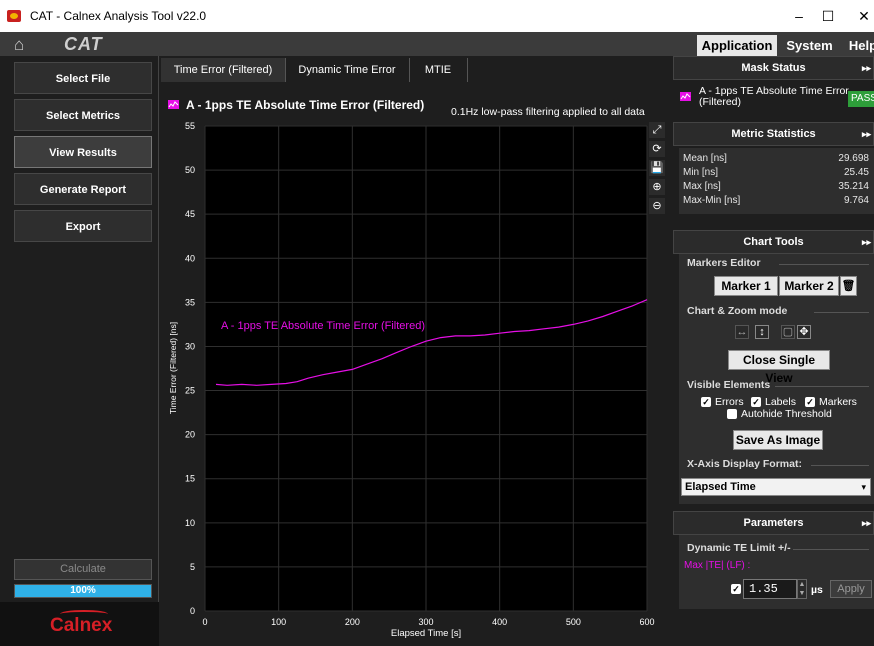 This screenshot has height=646, width=874. Describe the element at coordinates (770, 589) in the screenshot. I see `te-limit-input: 1.35` at that location.